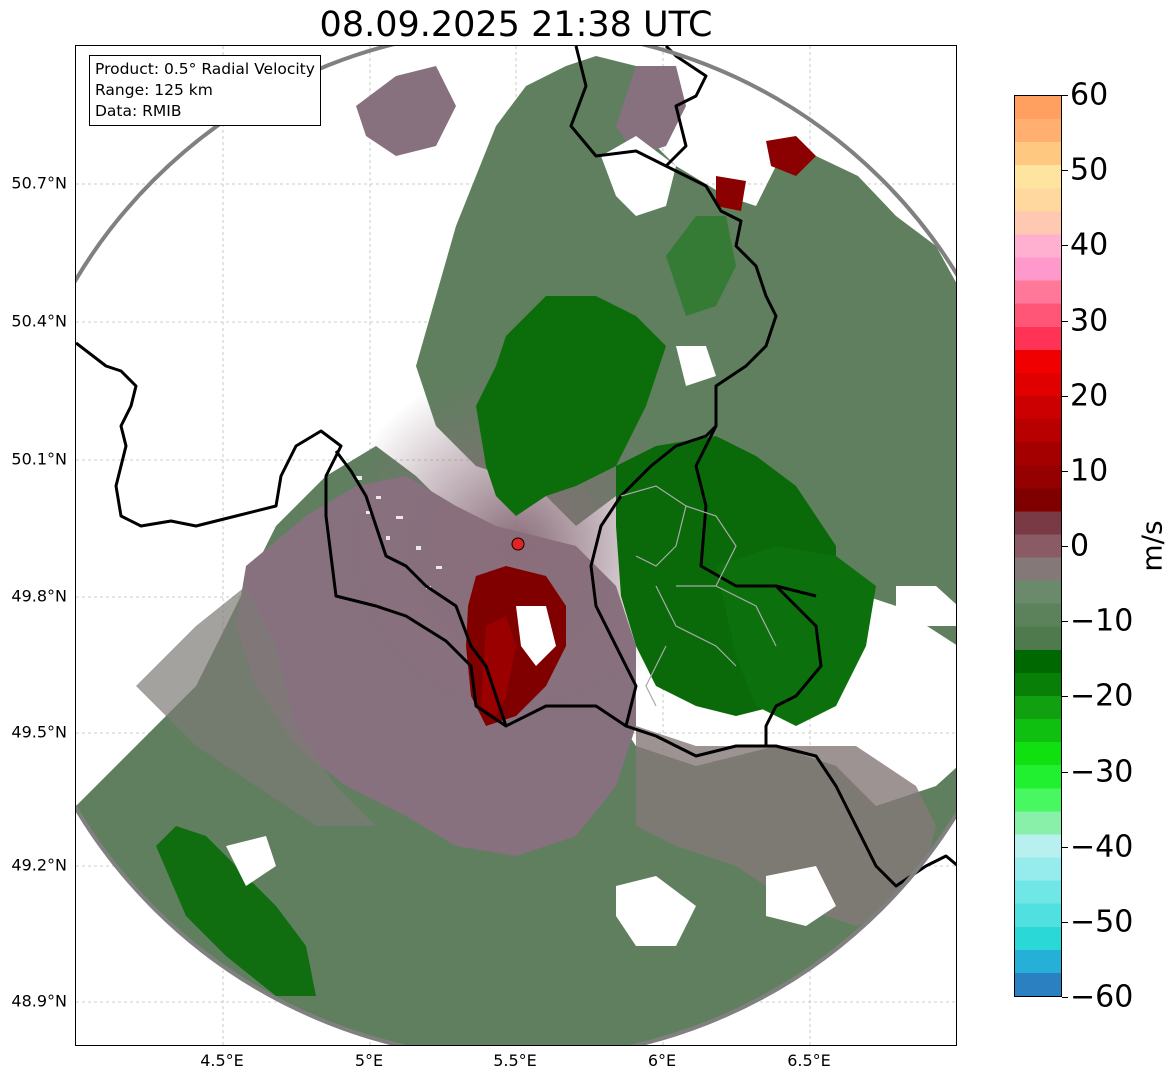 The width and height of the screenshot is (1171, 1081). What do you see at coordinates (222, 1060) in the screenshot?
I see `lon-label: 4.5°E` at bounding box center [222, 1060].